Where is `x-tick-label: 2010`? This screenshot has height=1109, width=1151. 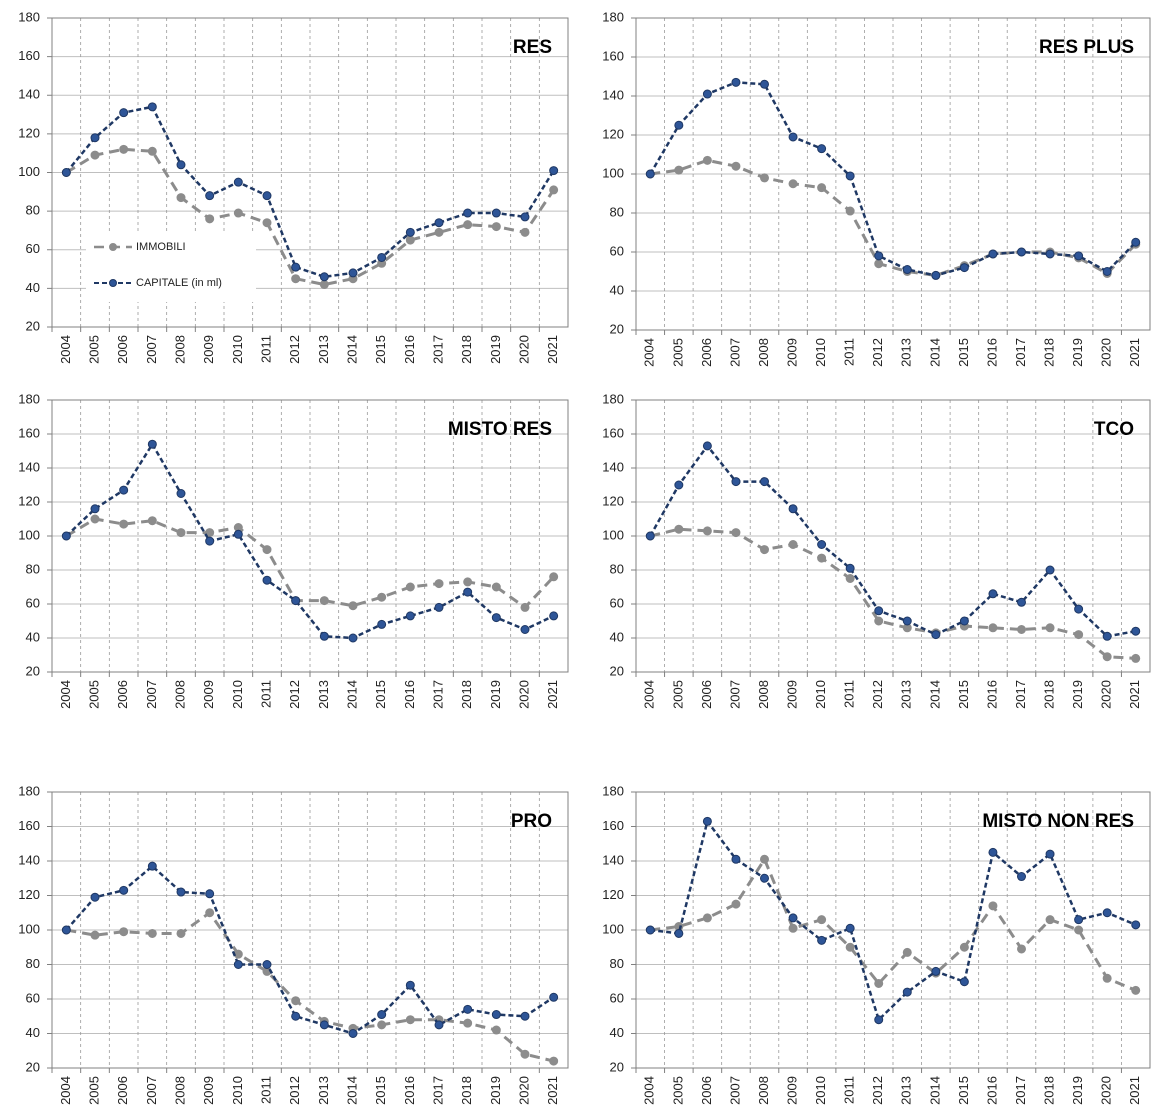 x-tick-label: 2010 is located at coordinates (237, 694).